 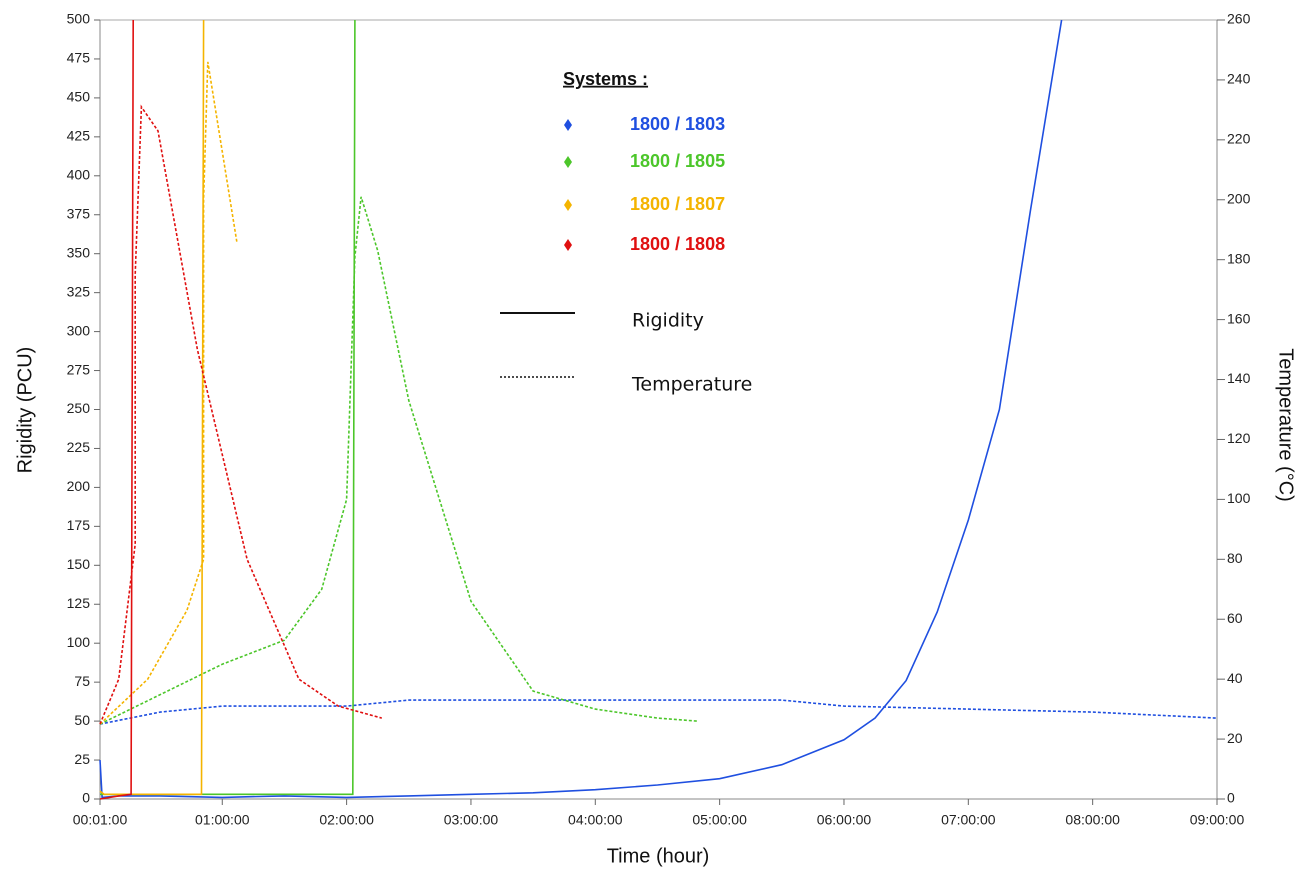 What do you see at coordinates (605, 79) in the screenshot?
I see `legend-title: Systems :` at bounding box center [605, 79].